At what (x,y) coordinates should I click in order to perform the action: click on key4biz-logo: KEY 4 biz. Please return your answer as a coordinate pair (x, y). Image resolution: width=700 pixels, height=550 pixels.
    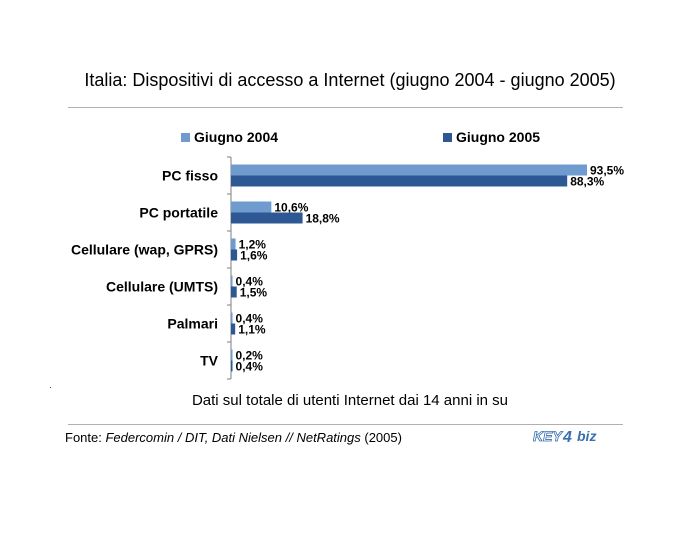
    Looking at the image, I should click on (564, 437).